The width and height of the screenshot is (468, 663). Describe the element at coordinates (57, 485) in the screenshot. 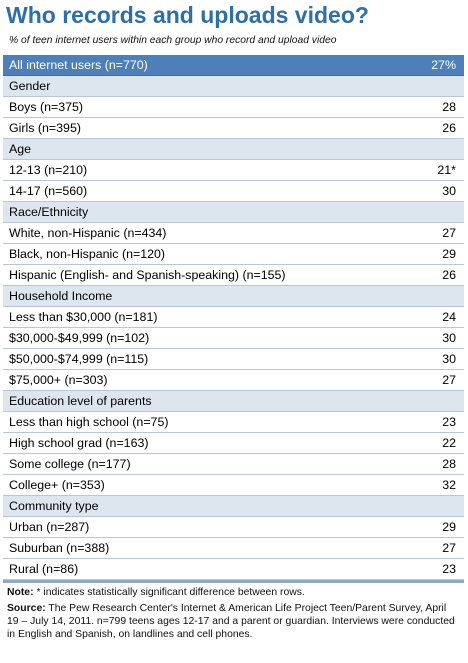

I see `row-label: College+ (n=353)` at that location.